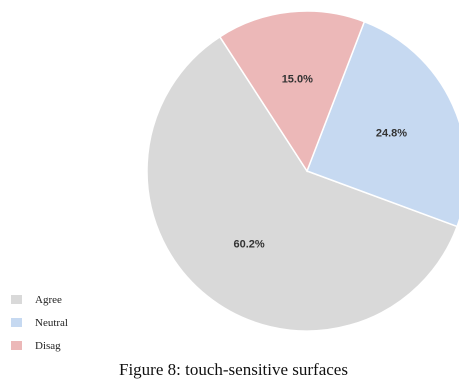 Image resolution: width=459 pixels, height=380 pixels. I want to click on legend-item-neutral: Neutral, so click(39, 322).